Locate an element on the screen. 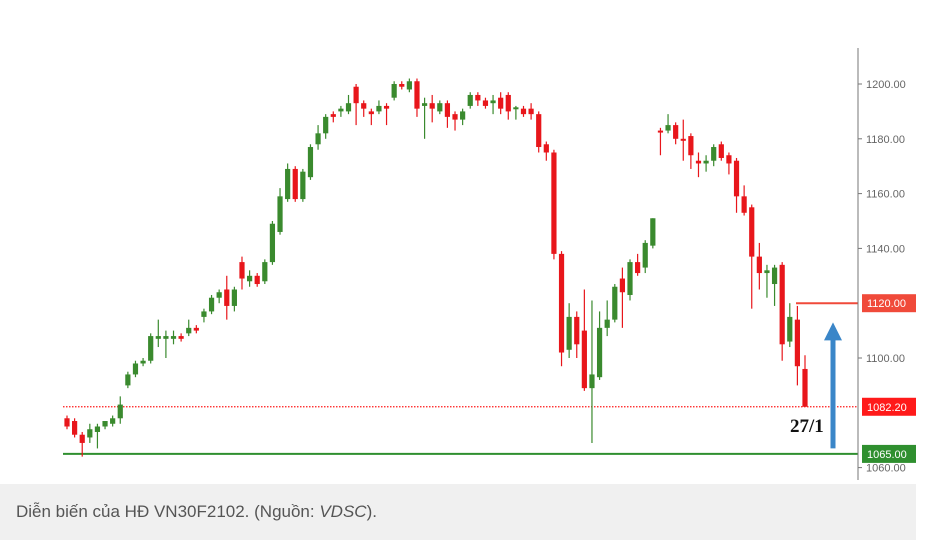  y-tick-label: 1200.00 is located at coordinates (886, 85).